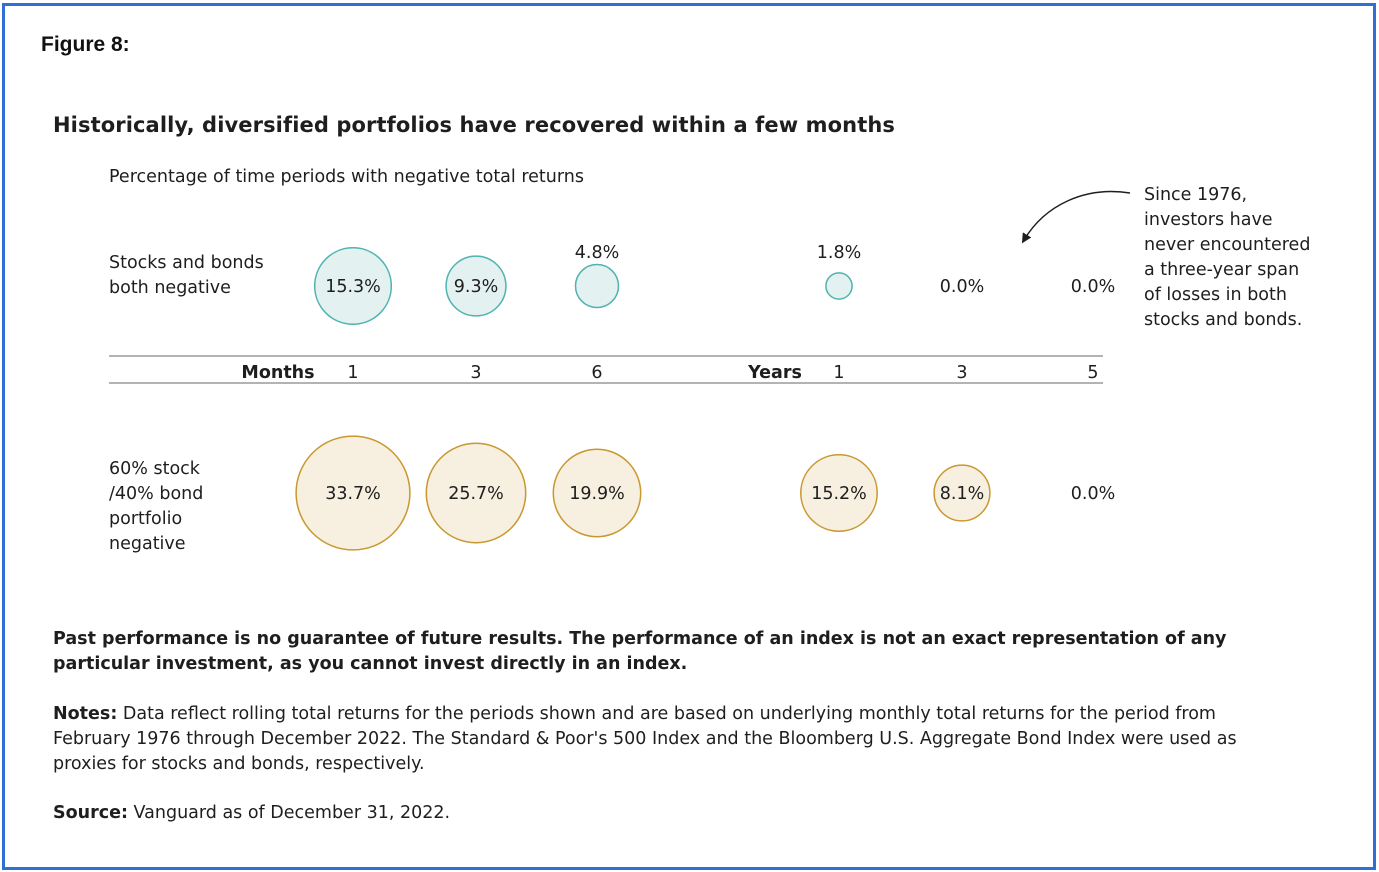  What do you see at coordinates (277, 373) in the screenshot?
I see `axis-group-label-months: Months` at bounding box center [277, 373].